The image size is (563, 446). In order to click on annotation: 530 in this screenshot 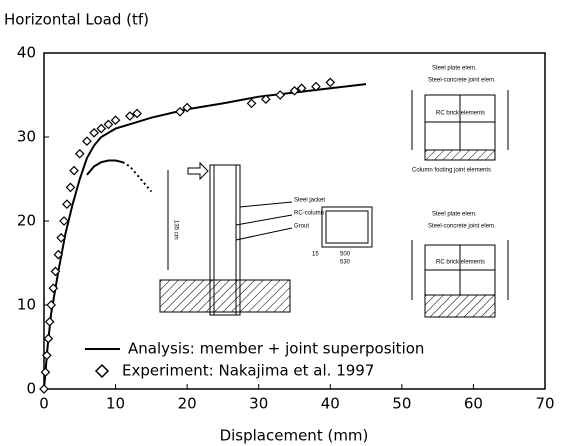, I will do `click(345, 263)`.